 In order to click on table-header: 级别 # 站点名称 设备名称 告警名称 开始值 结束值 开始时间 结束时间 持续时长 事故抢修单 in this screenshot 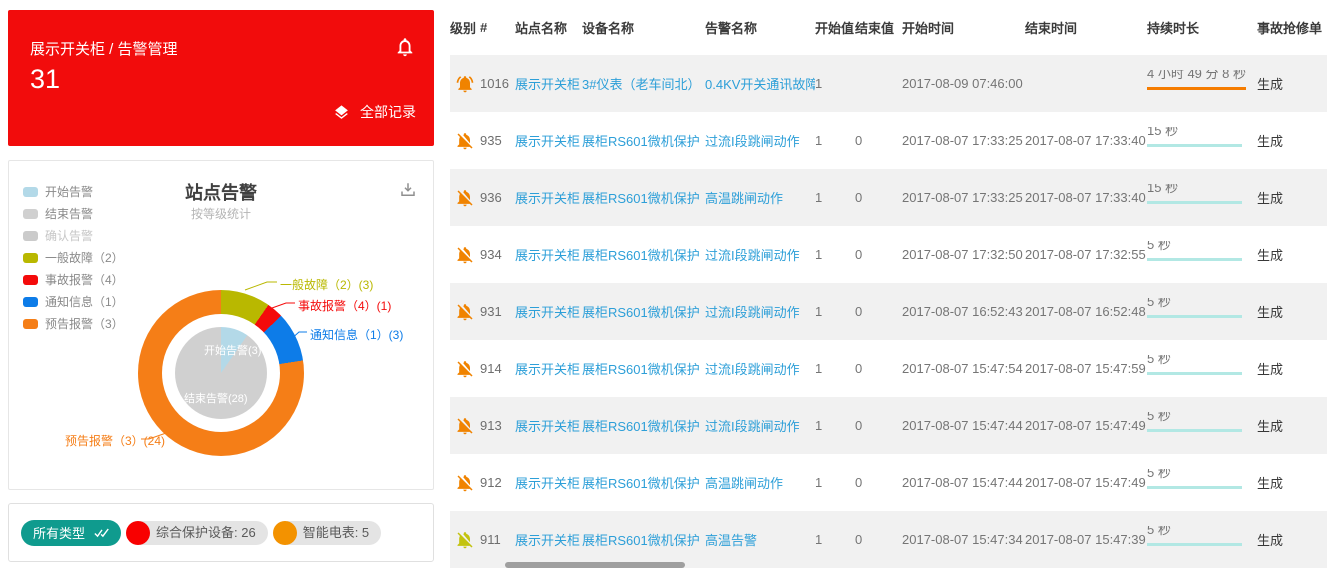, I will do `click(888, 27)`.